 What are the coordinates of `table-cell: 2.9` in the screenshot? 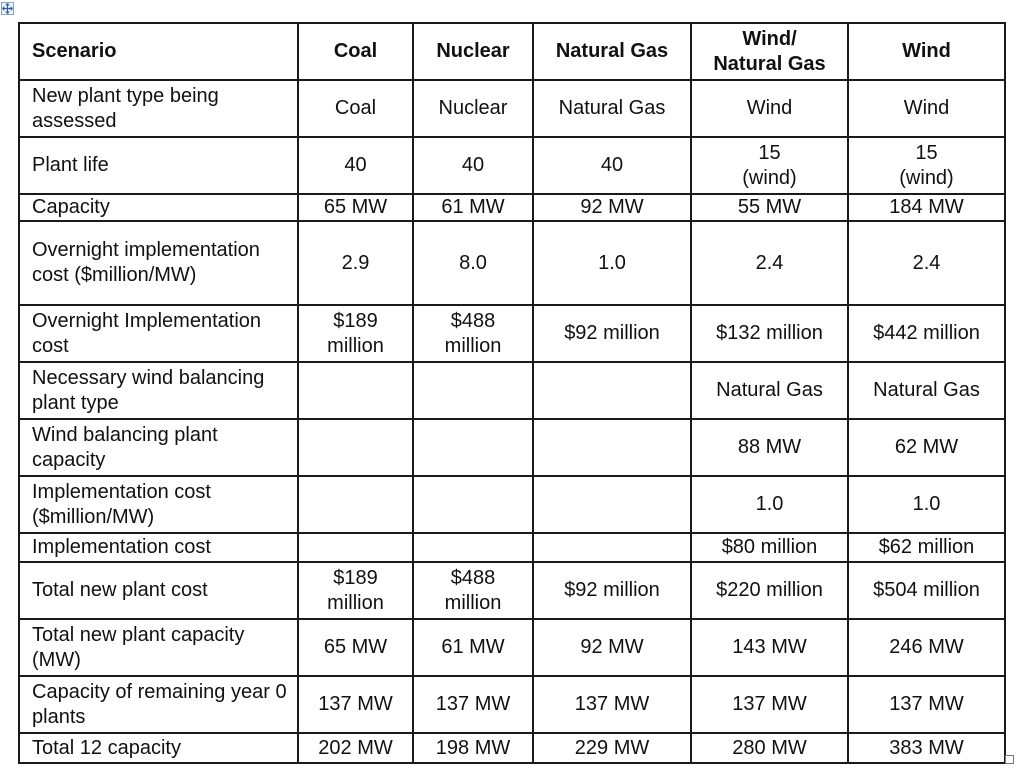 It's located at (355, 263).